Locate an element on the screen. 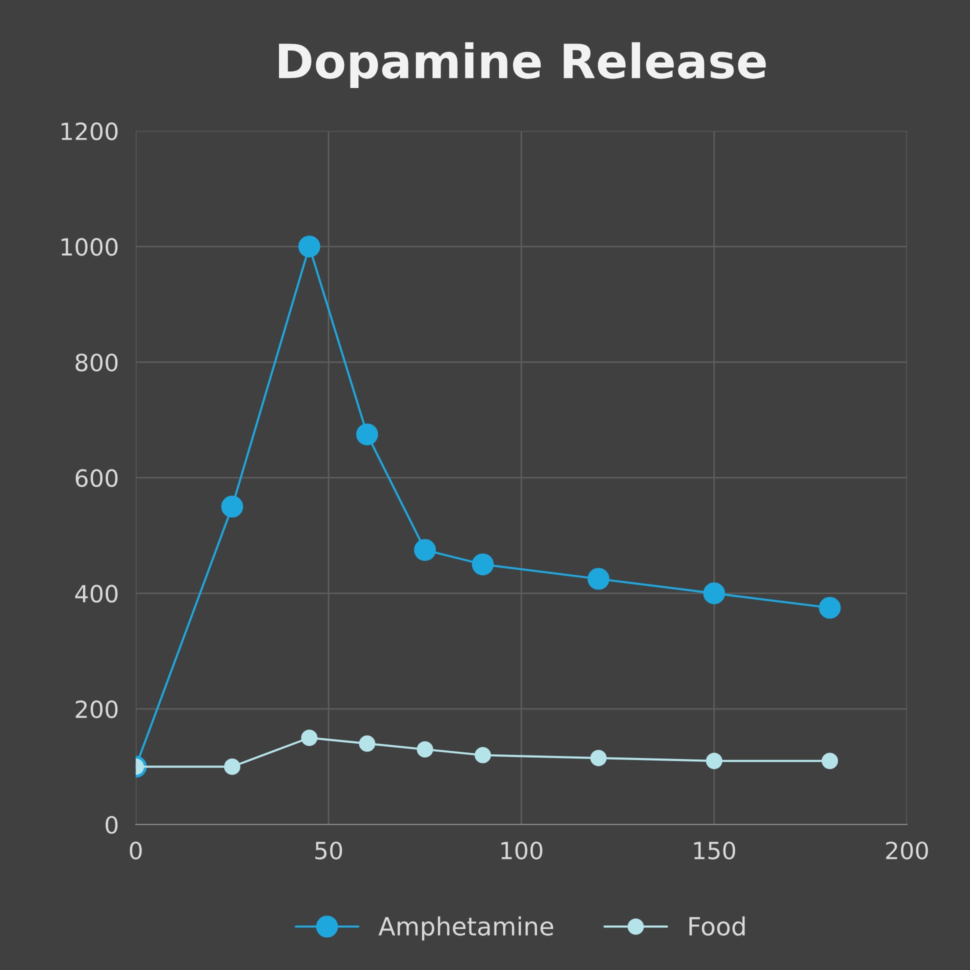 The width and height of the screenshot is (970, 970). legend-label: Food is located at coordinates (717, 926).